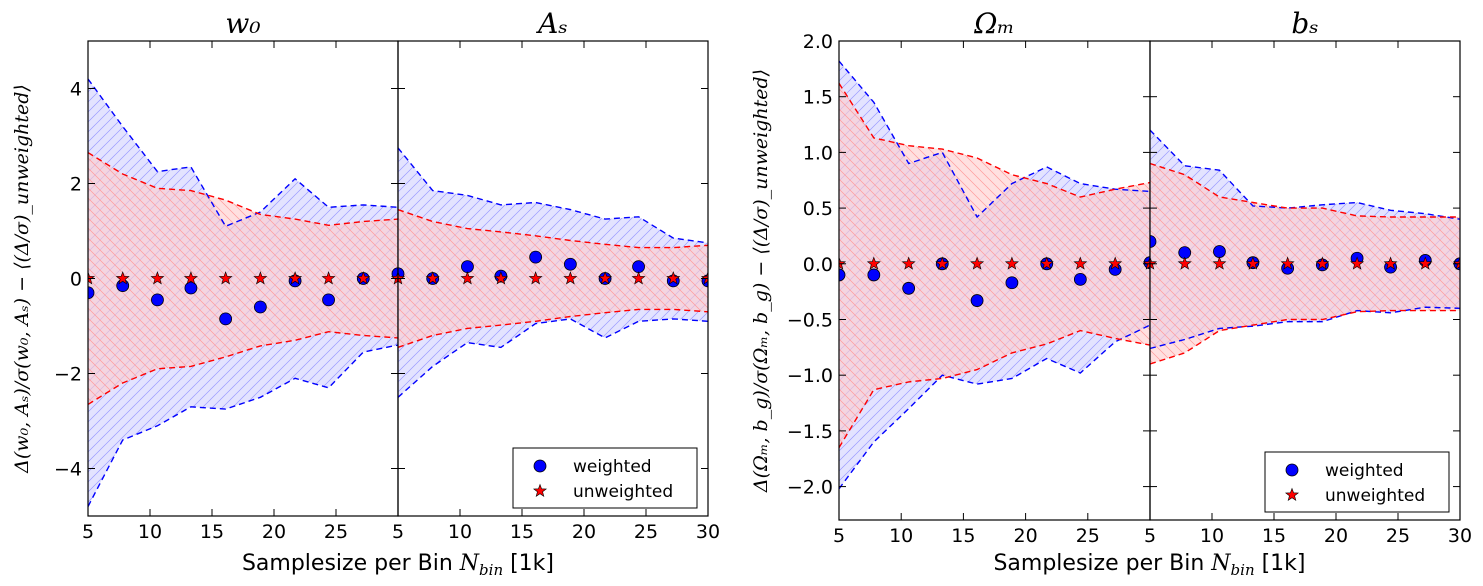 Image resolution: width=1483 pixels, height=586 pixels. I want to click on x-axis-label: Samplesize per Bin Nbin [1k], so click(398, 565).